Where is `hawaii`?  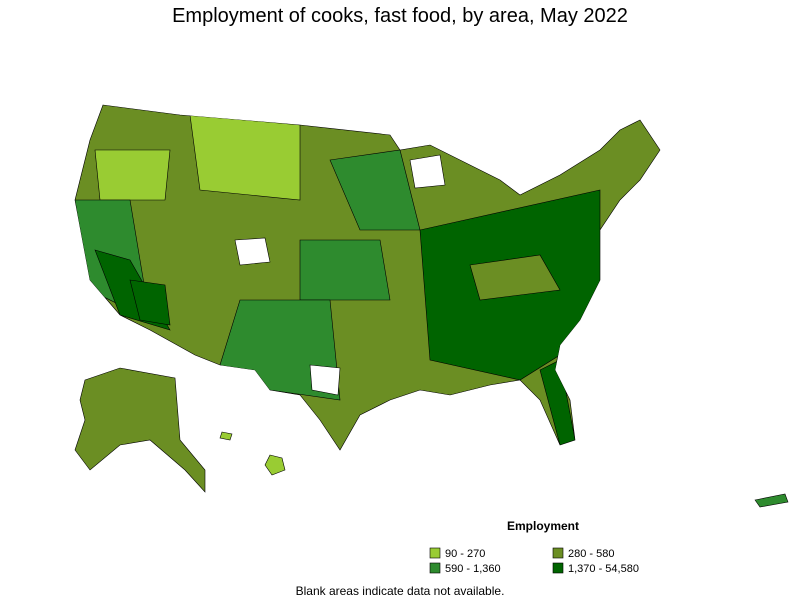
hawaii is located at coordinates (275, 465).